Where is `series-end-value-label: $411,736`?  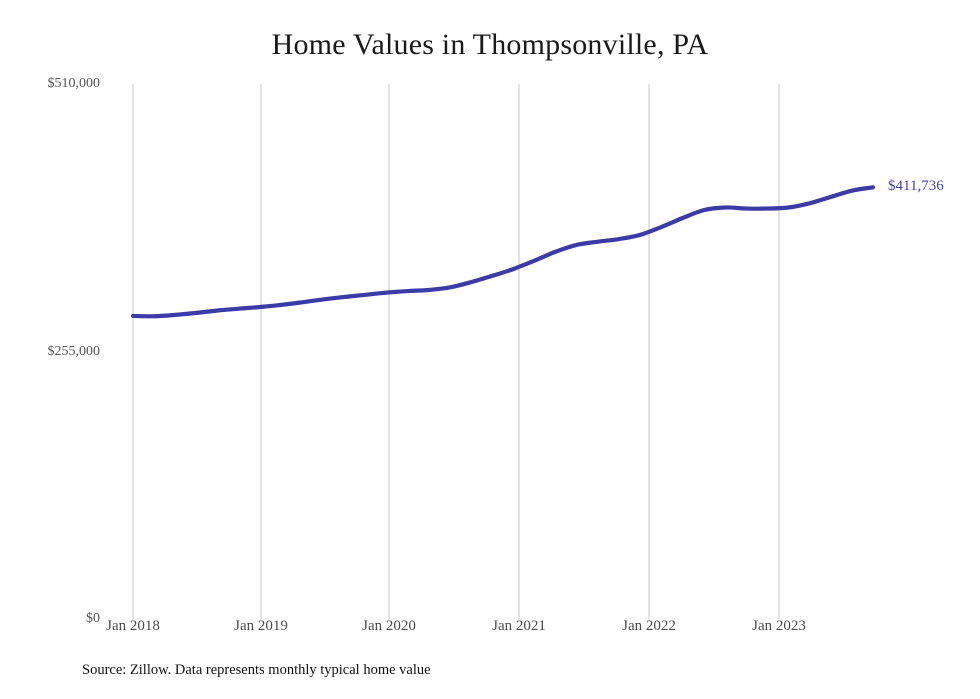
series-end-value-label: $411,736 is located at coordinates (916, 186).